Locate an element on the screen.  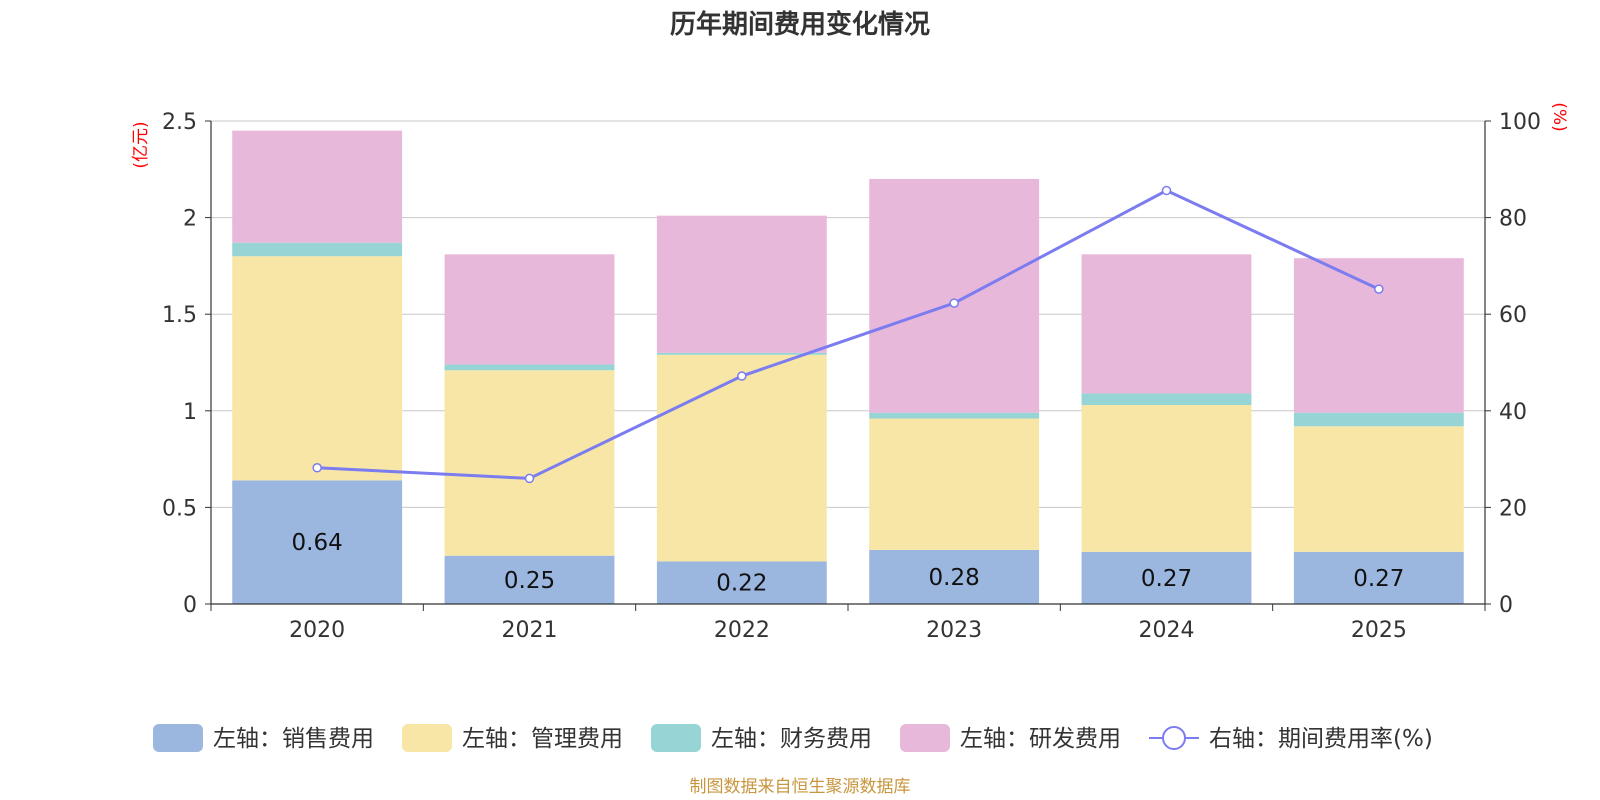
bar-data-label: 0.64 is located at coordinates (317, 543).